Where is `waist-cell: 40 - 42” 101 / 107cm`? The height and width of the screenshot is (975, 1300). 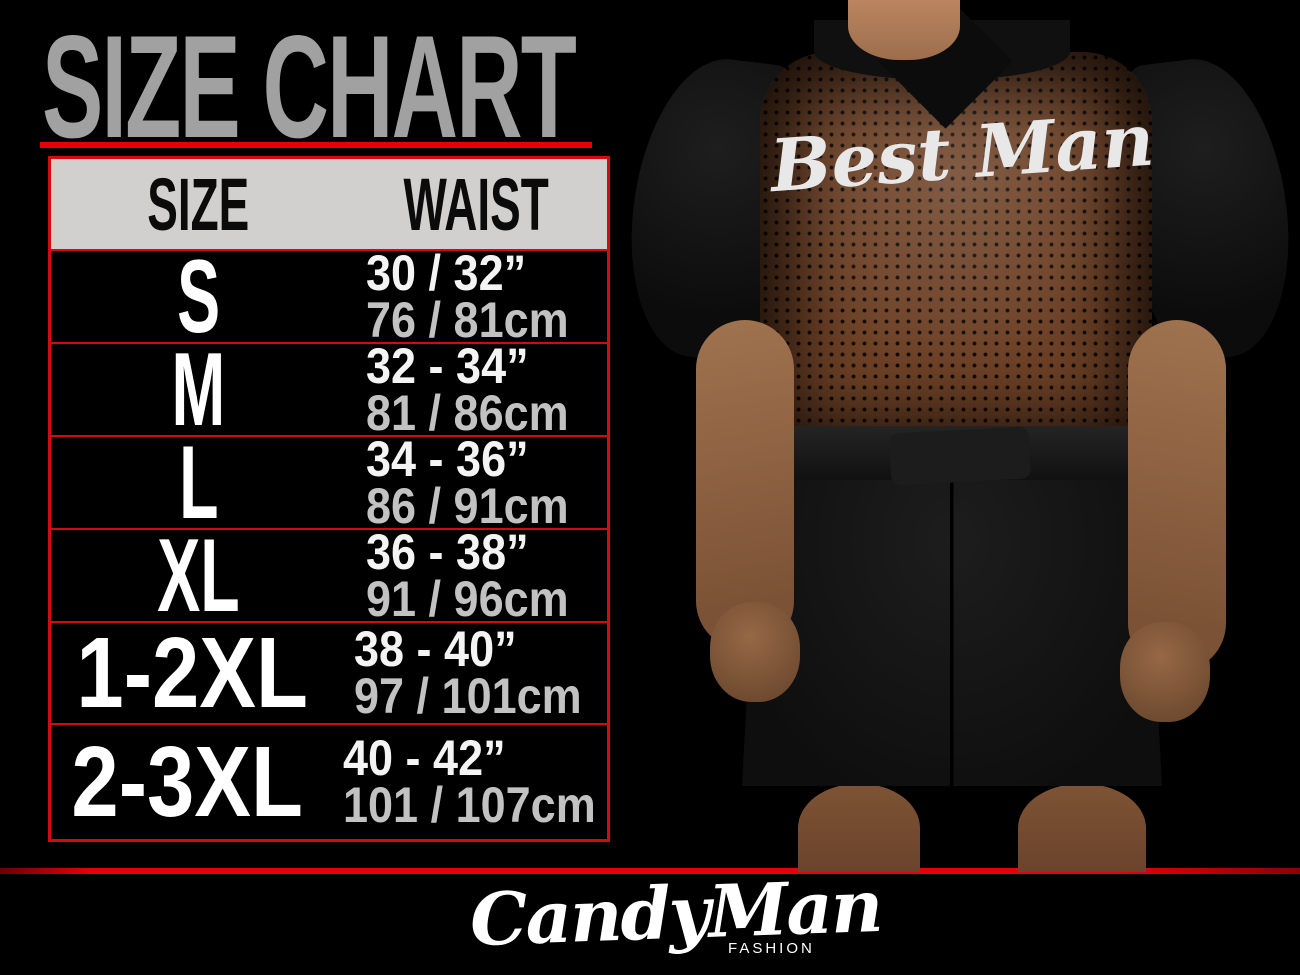 waist-cell: 40 - 42” 101 / 107cm is located at coordinates (473, 782).